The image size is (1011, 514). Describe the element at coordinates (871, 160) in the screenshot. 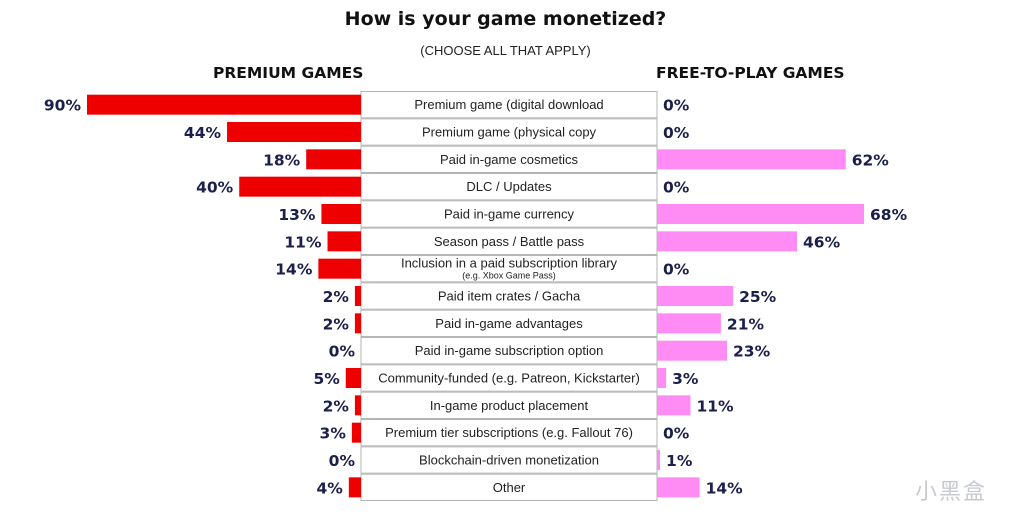

I see `f2p-value-label: 62%` at that location.